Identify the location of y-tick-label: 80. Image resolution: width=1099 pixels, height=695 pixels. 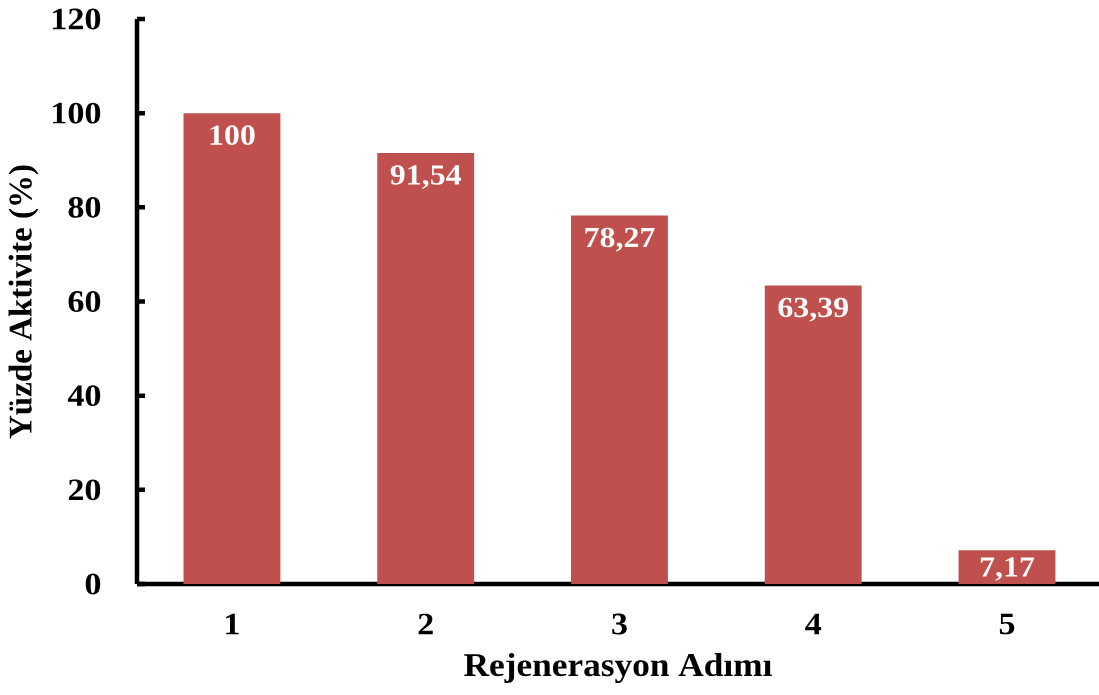
(84, 207).